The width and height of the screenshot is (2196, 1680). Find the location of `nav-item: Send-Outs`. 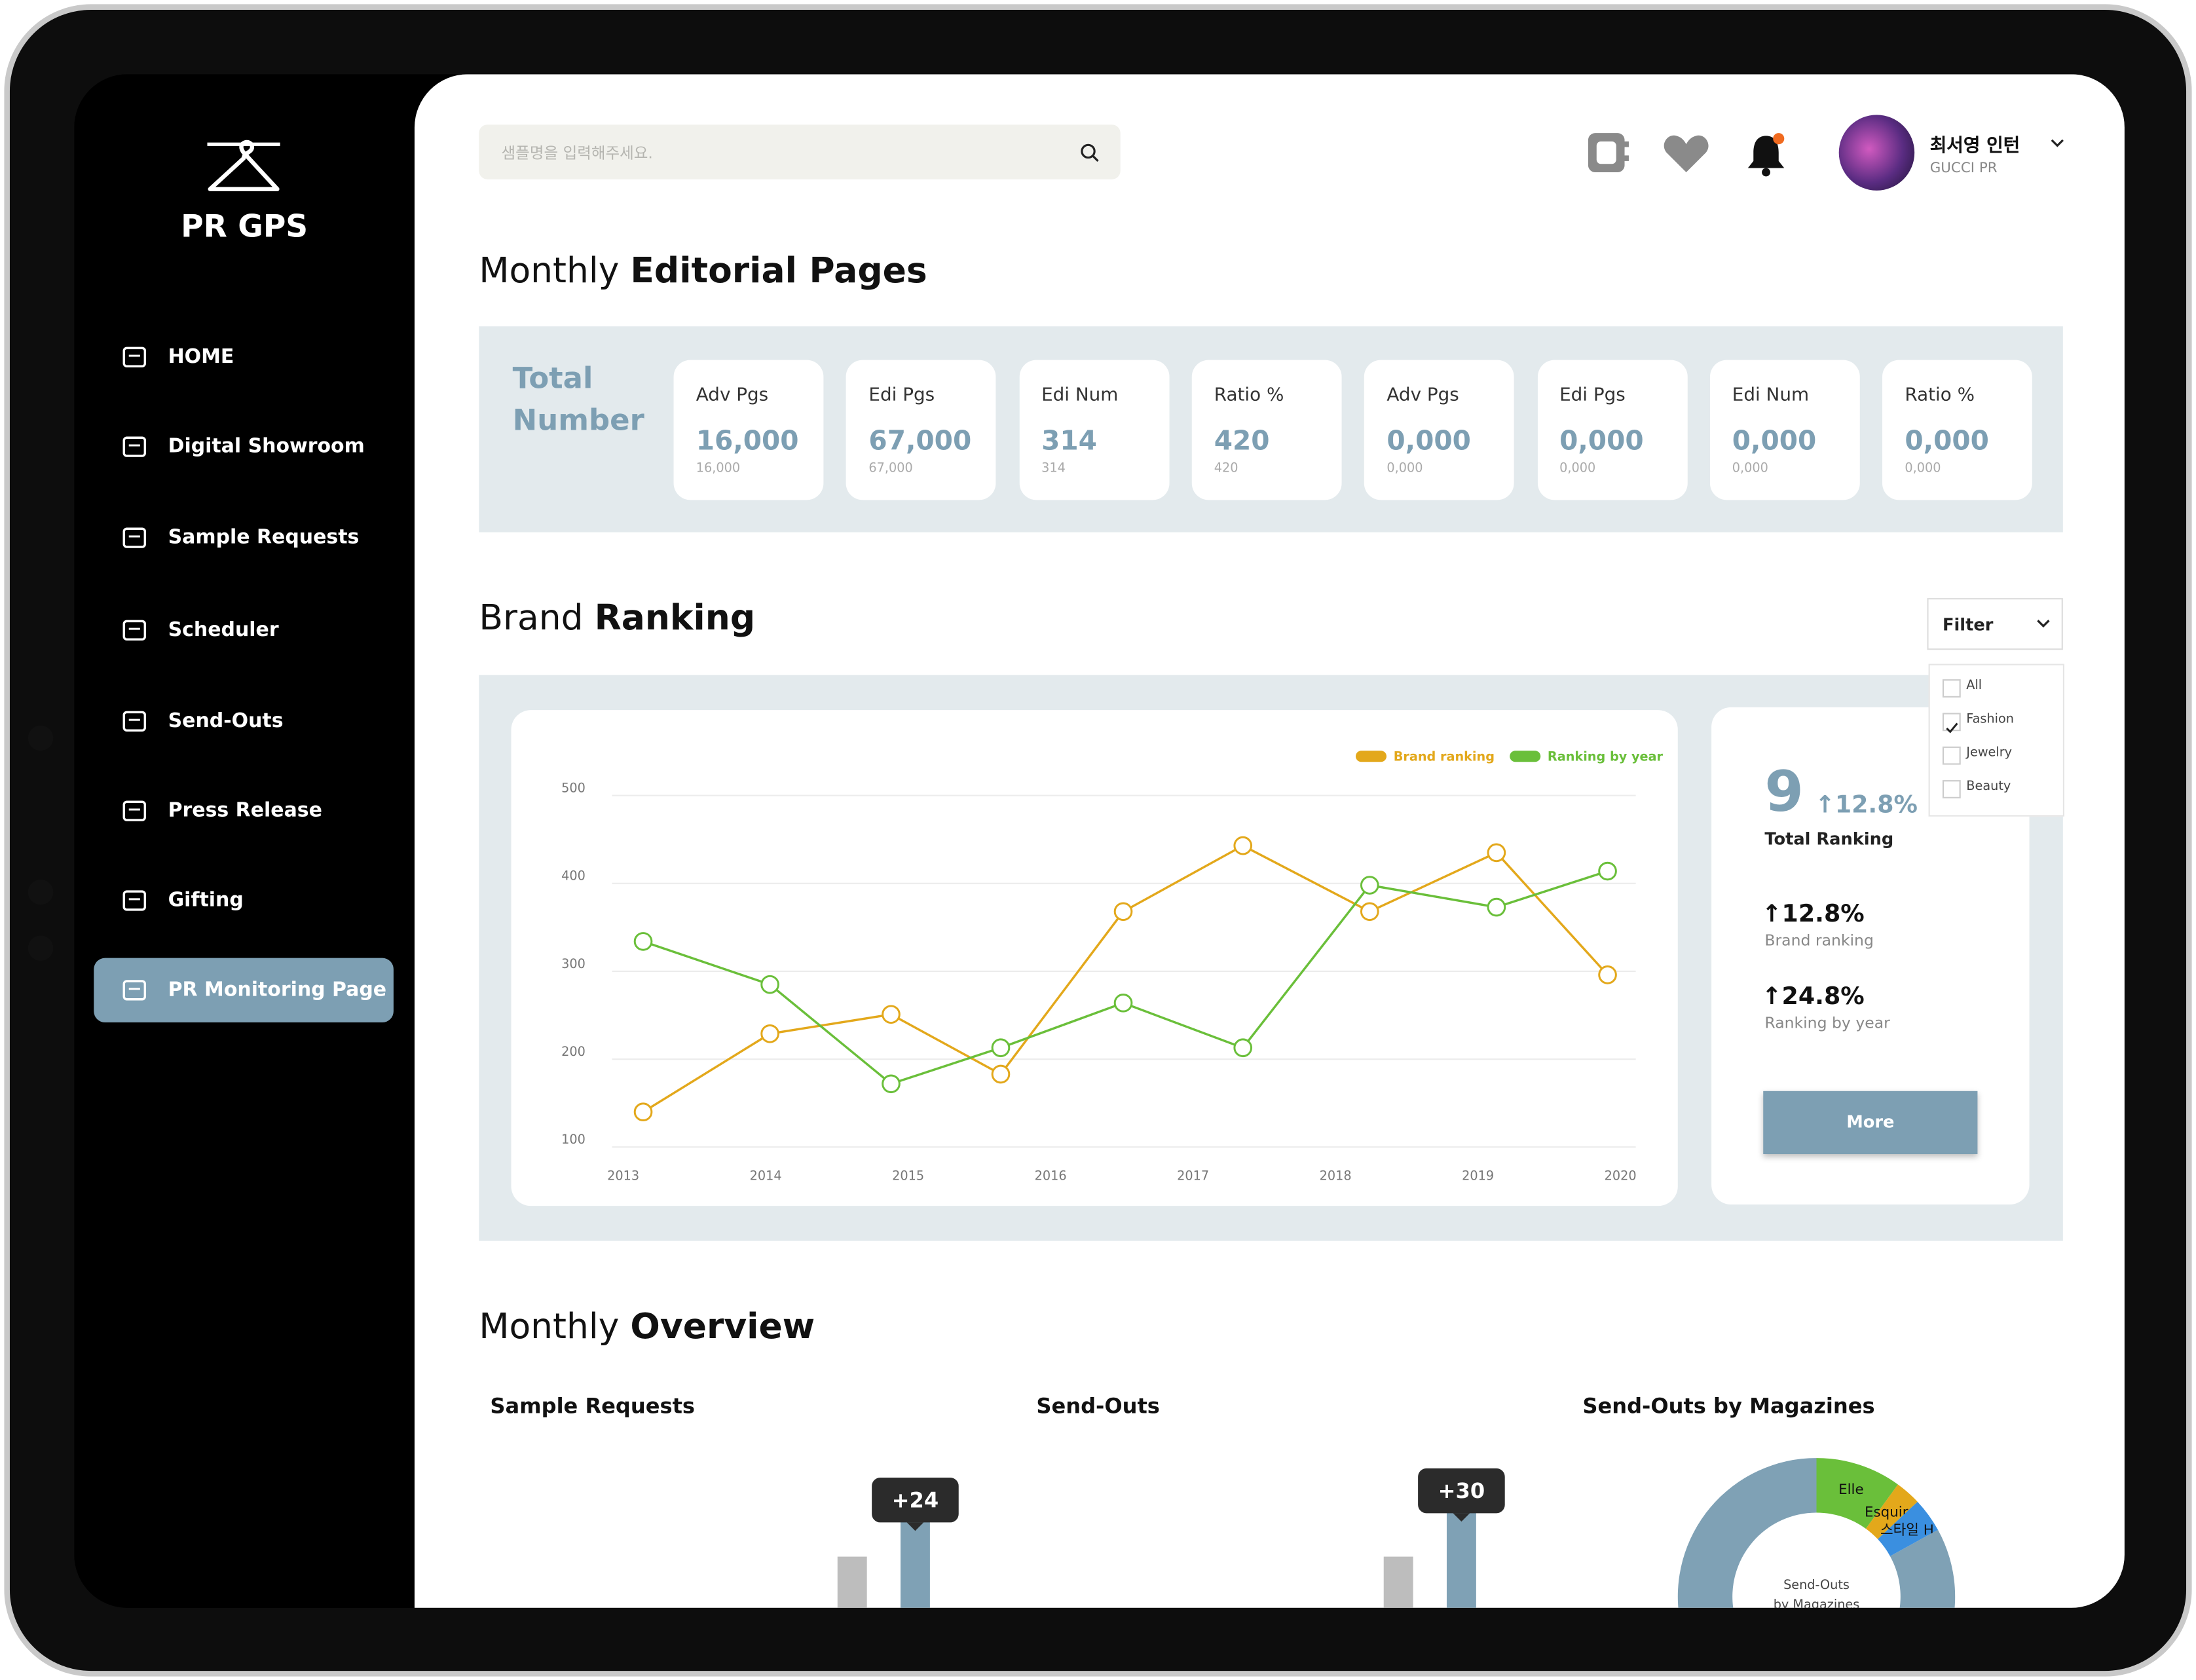

nav-item: Send-Outs is located at coordinates (244, 721).